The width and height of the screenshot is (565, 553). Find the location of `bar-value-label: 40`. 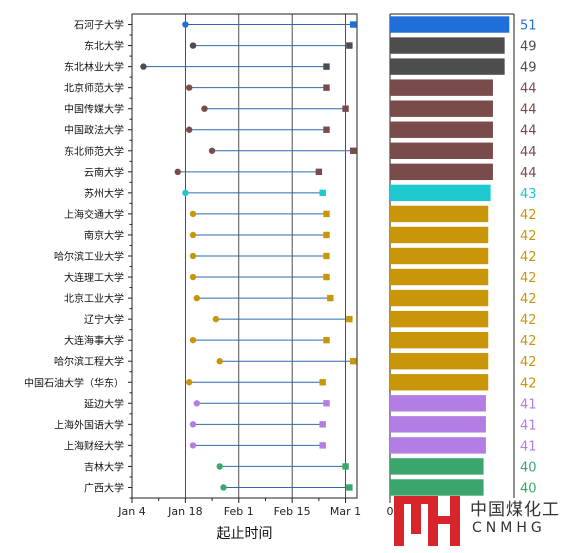

bar-value-label: 40 is located at coordinates (528, 467).